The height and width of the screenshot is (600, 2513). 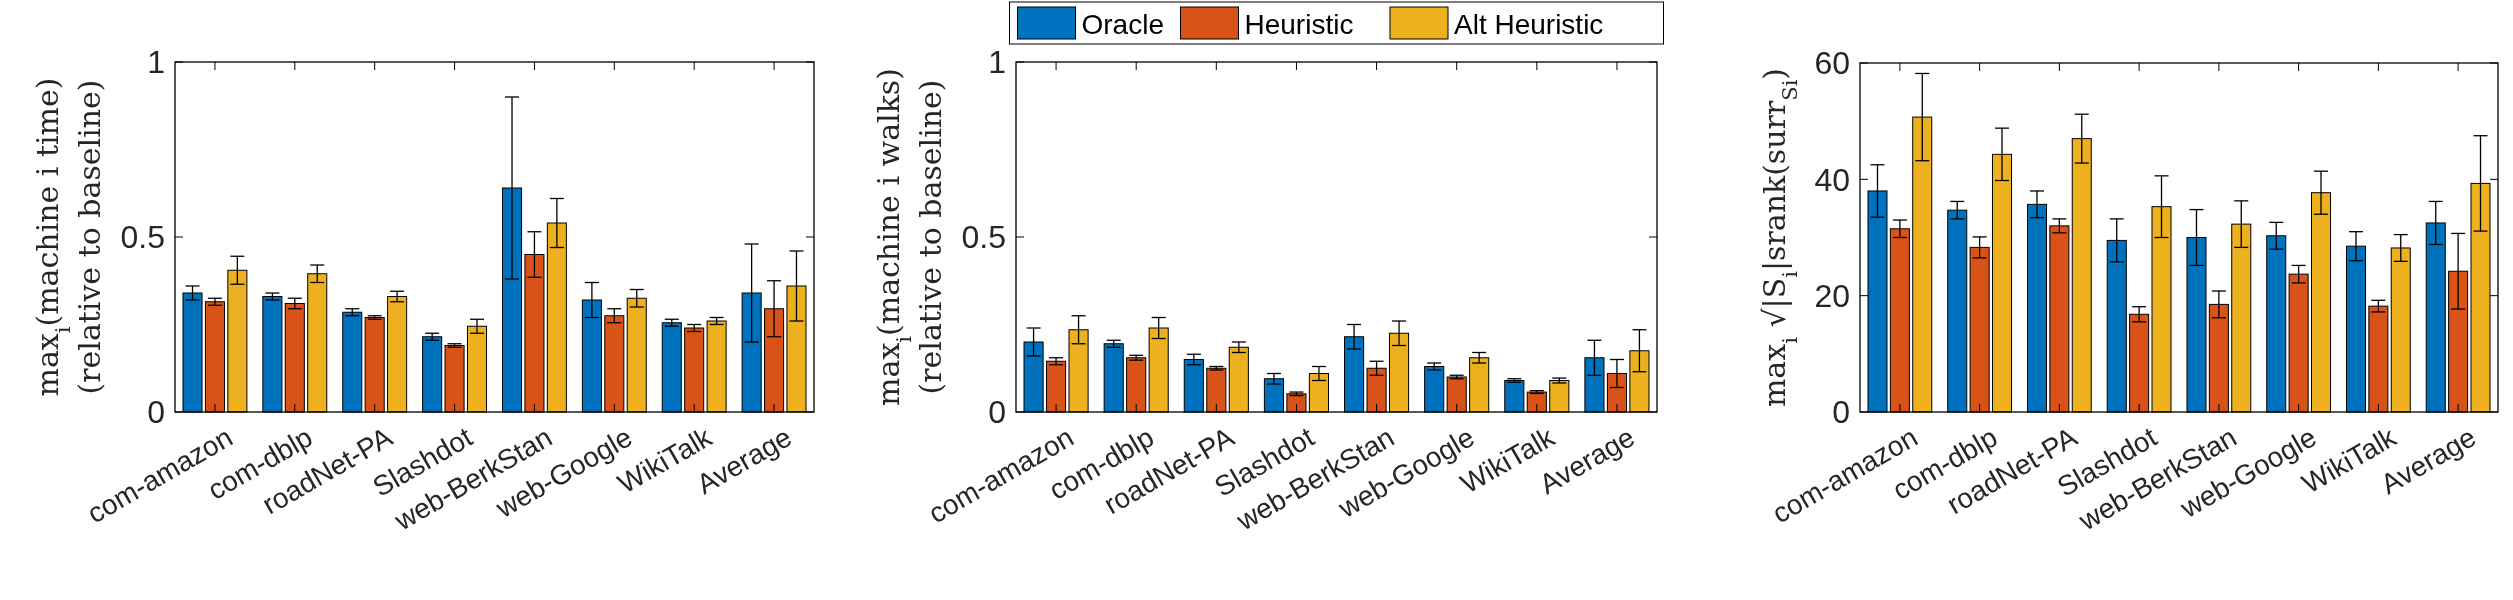 I want to click on legend-label: Oracle, so click(x=1122, y=24).